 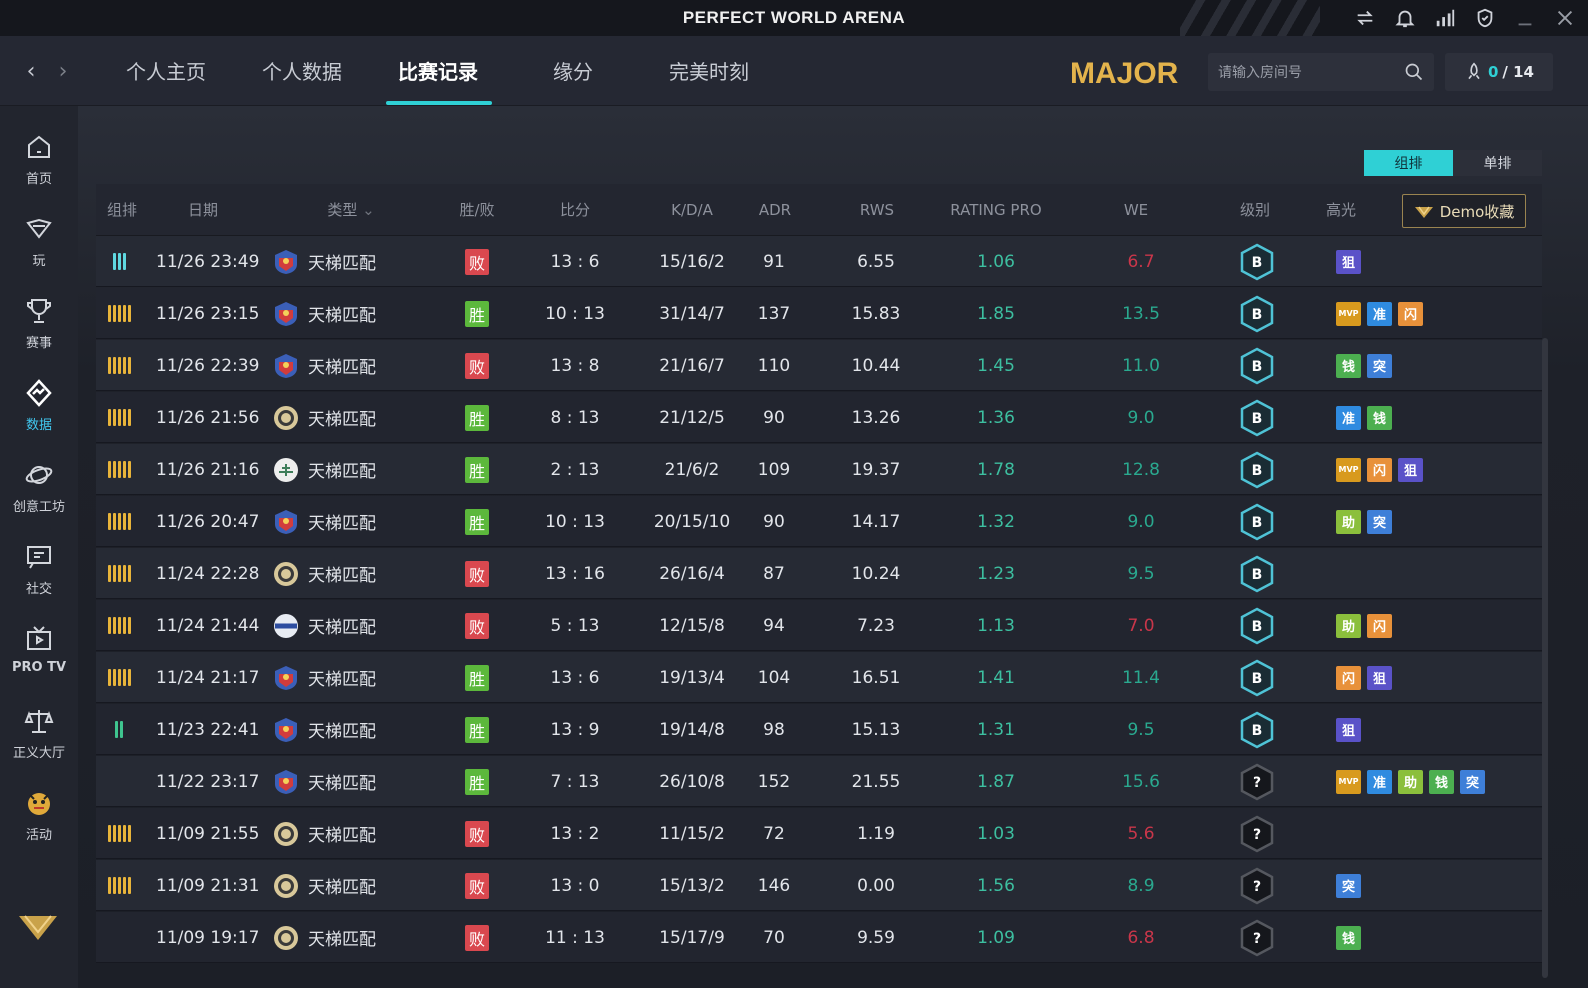 What do you see at coordinates (709, 72) in the screenshot?
I see `tab-perfect-moments: 完美时刻` at bounding box center [709, 72].